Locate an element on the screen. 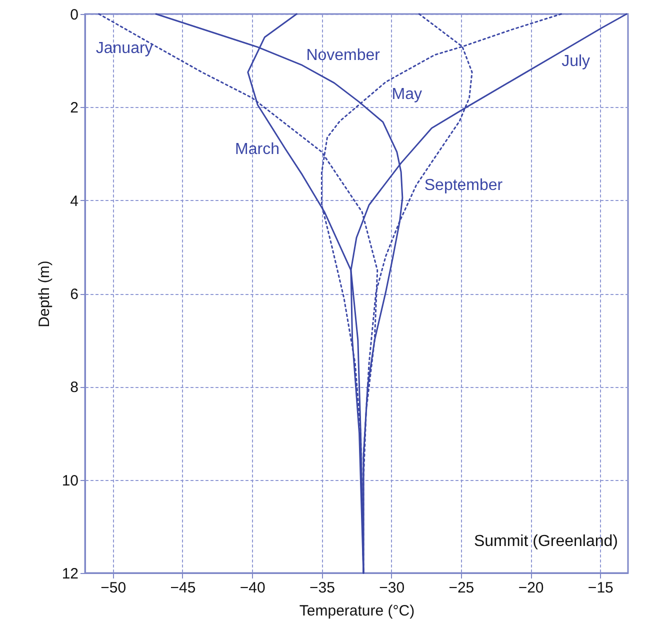 This screenshot has width=651, height=642. annotation: Summit (Greenland) is located at coordinates (546, 541).